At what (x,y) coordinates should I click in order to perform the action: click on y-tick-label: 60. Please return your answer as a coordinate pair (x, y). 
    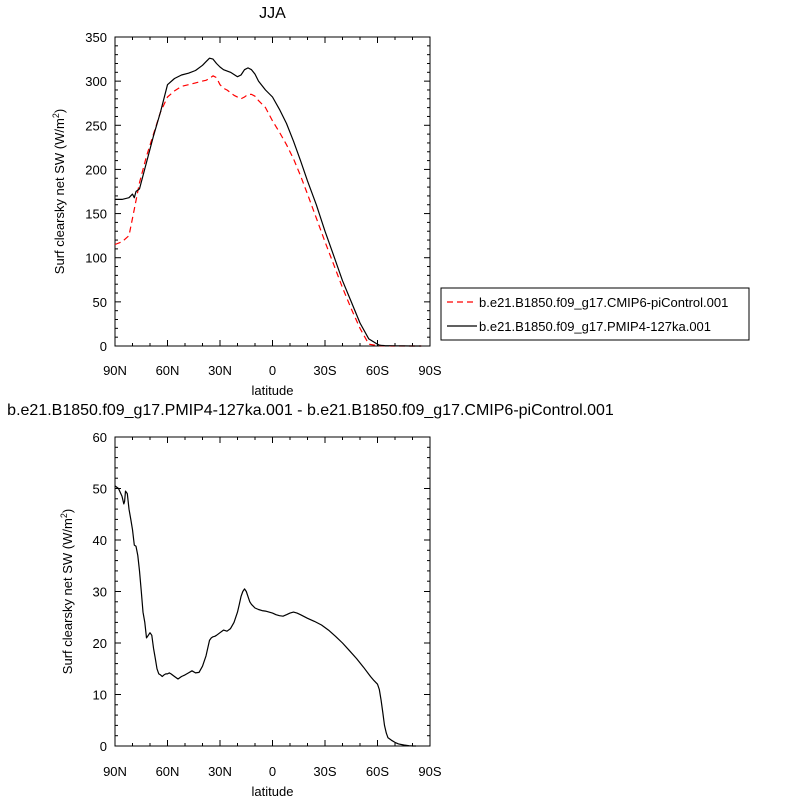
    Looking at the image, I should click on (100, 437).